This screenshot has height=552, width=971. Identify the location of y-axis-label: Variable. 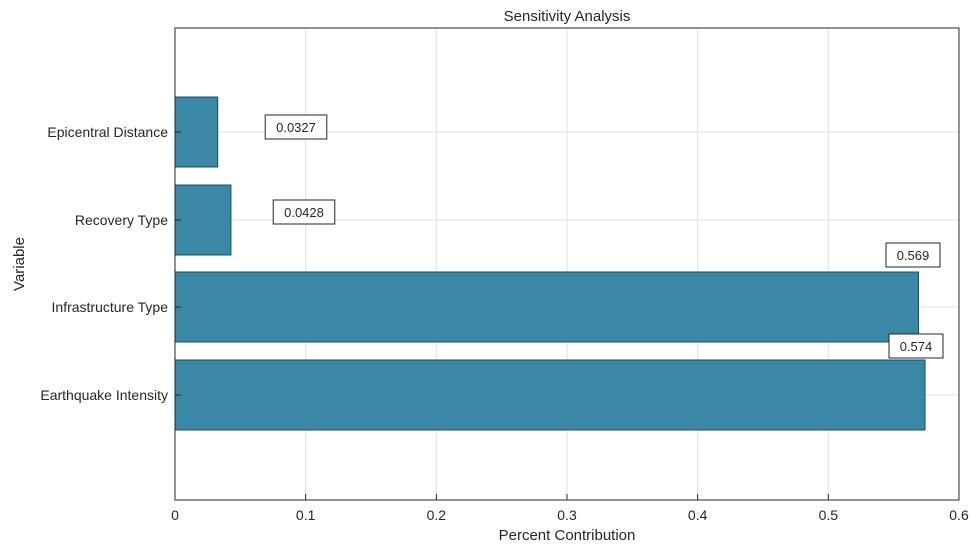
(19, 264).